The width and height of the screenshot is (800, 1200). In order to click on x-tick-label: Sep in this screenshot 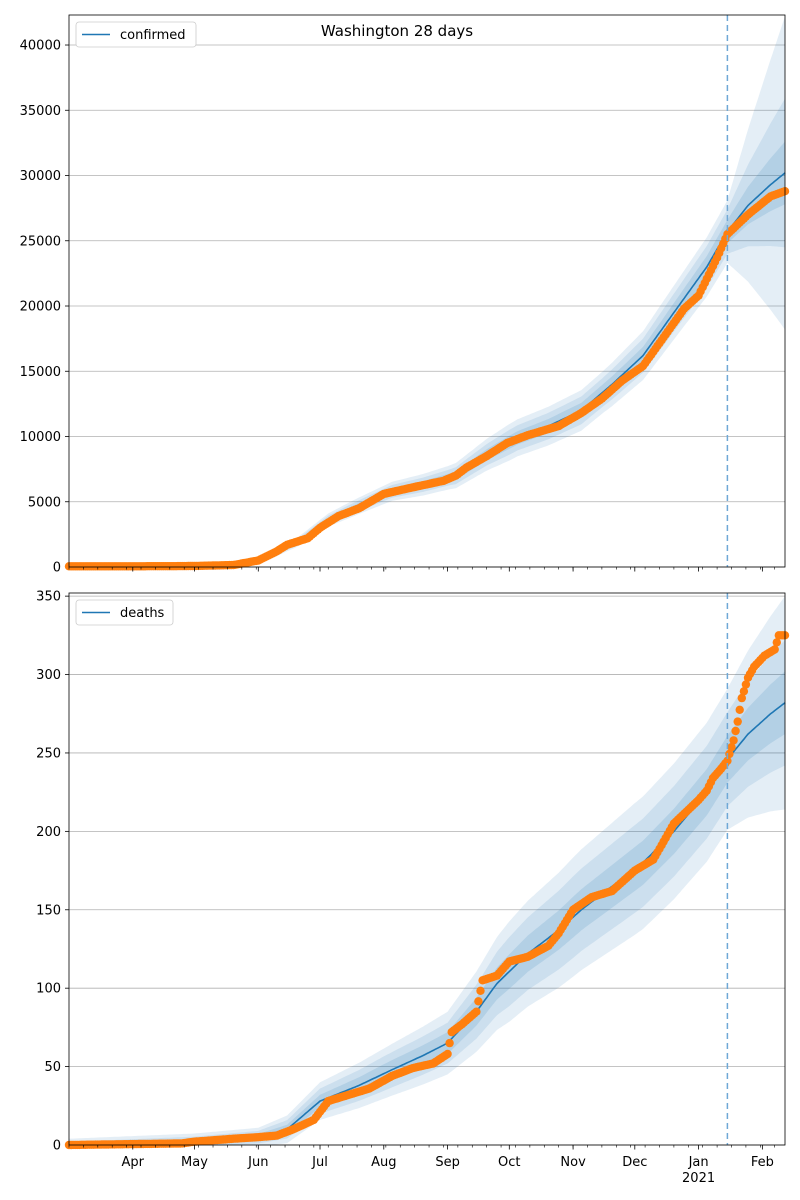, I will do `click(447, 1162)`.